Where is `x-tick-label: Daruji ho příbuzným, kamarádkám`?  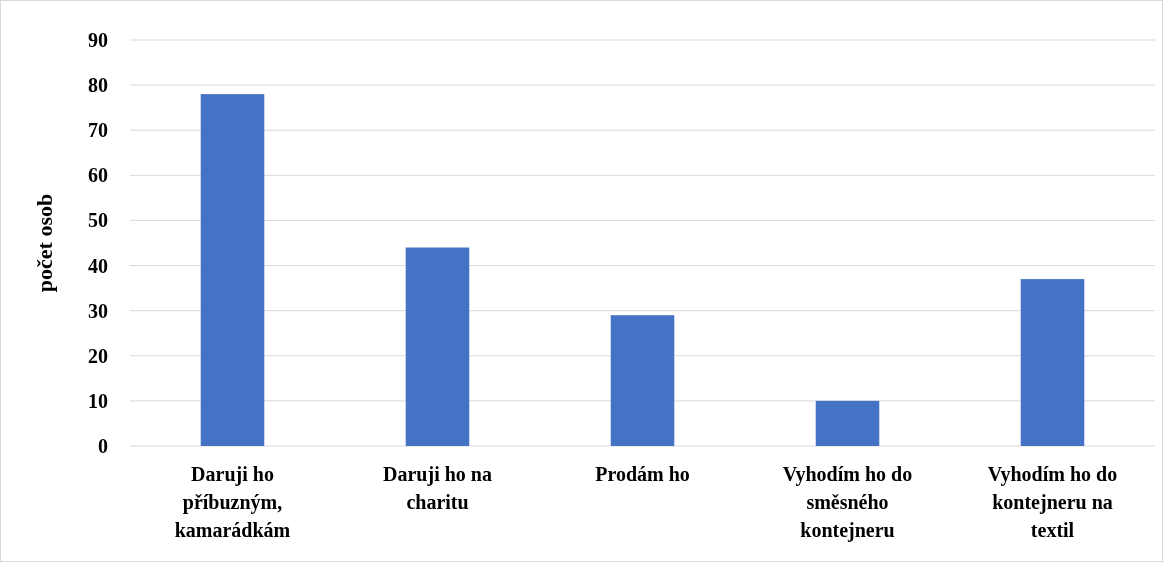
x-tick-label: Daruji ho příbuzným, kamarádkám is located at coordinates (232, 502).